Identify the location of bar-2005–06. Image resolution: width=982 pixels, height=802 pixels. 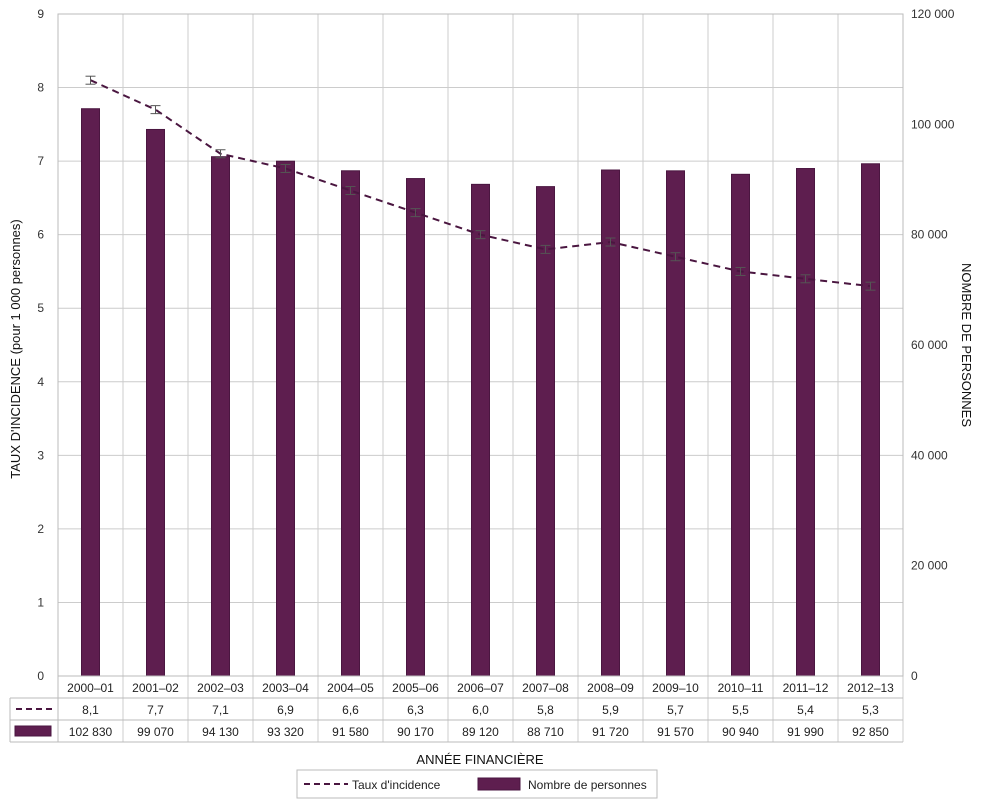
(415, 427).